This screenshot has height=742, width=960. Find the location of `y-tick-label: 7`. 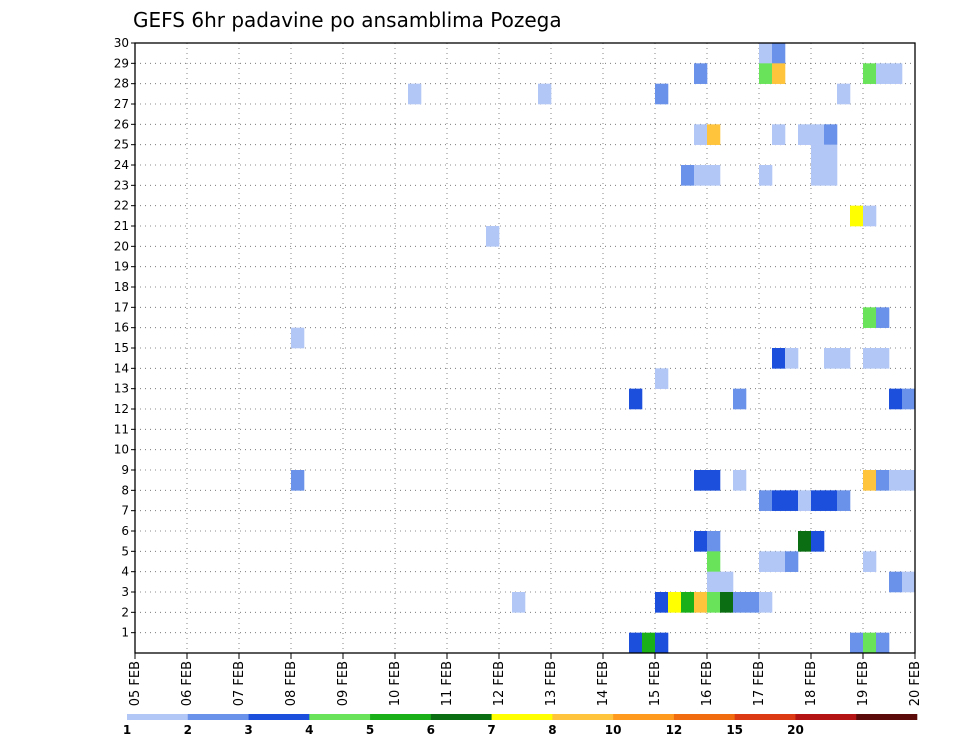

y-tick-label: 7 is located at coordinates (125, 511).